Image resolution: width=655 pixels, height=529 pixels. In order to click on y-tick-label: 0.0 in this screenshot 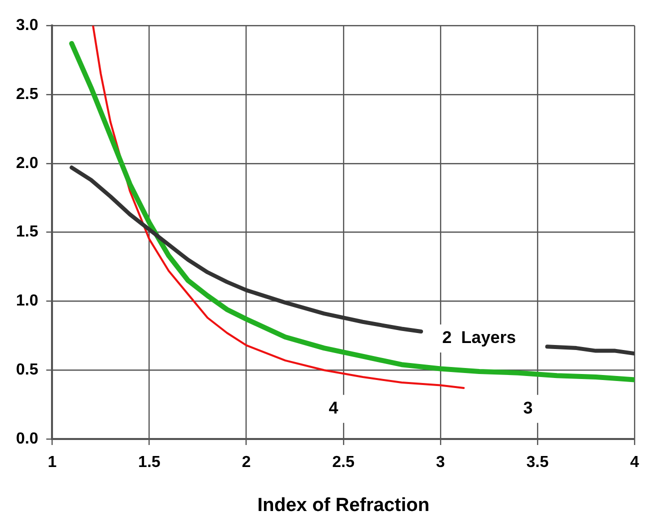, I will do `click(27, 439)`.